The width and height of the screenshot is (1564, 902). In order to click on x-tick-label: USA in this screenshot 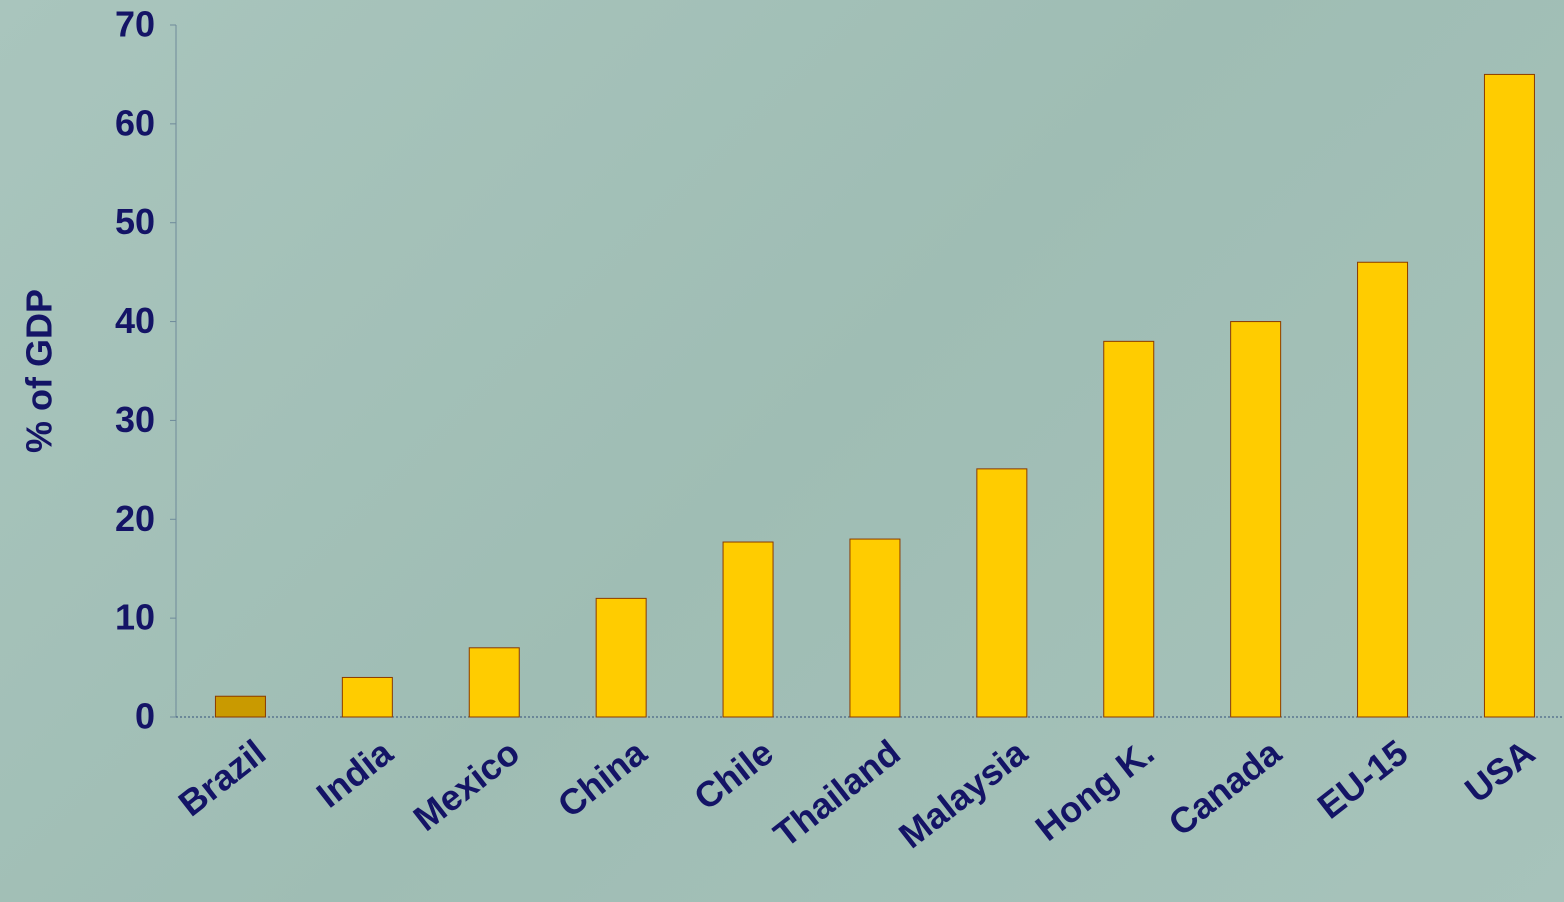, I will do `click(1499, 770)`.